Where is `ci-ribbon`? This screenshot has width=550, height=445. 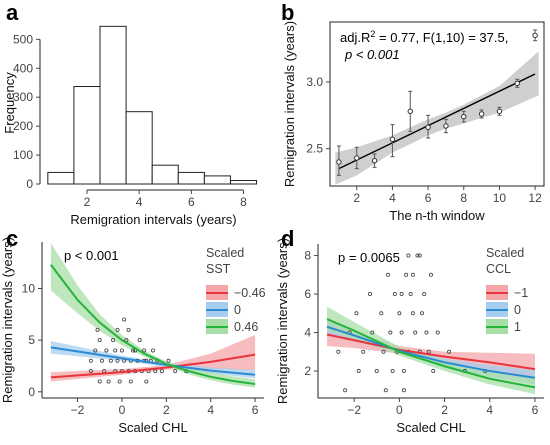
ci-ribbon is located at coordinates (431, 350).